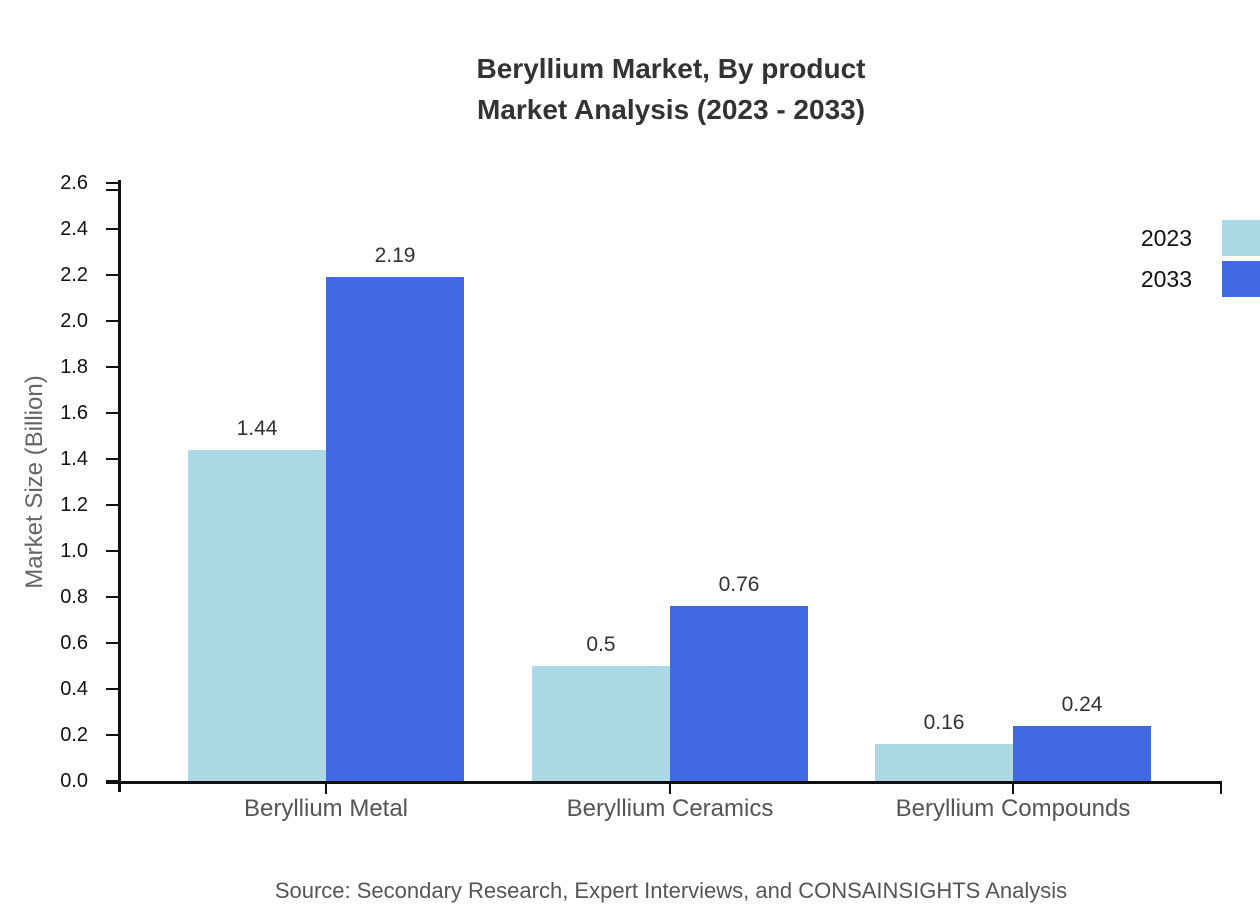  What do you see at coordinates (119, 486) in the screenshot?
I see `y-axis-line` at bounding box center [119, 486].